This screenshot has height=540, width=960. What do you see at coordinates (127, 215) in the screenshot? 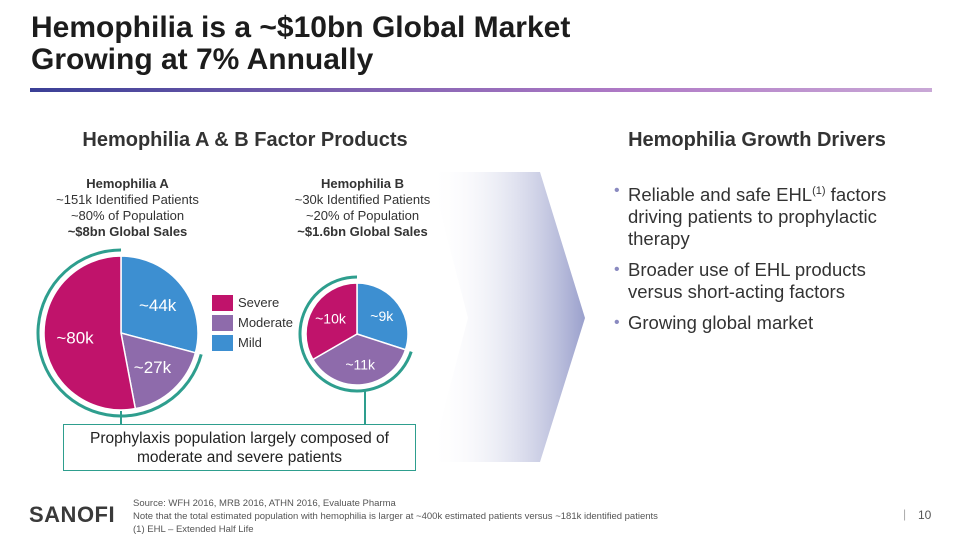
I see `hemophilia-a-population: ~80% of Population` at bounding box center [127, 215].